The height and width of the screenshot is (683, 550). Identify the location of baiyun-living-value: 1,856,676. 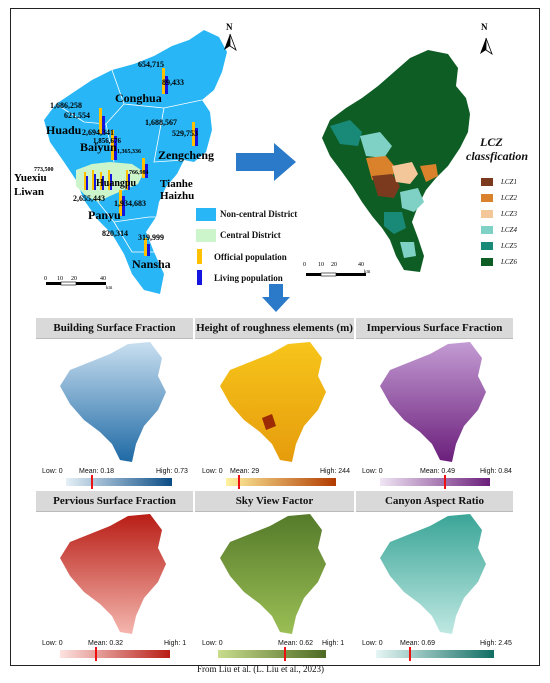
(107, 141).